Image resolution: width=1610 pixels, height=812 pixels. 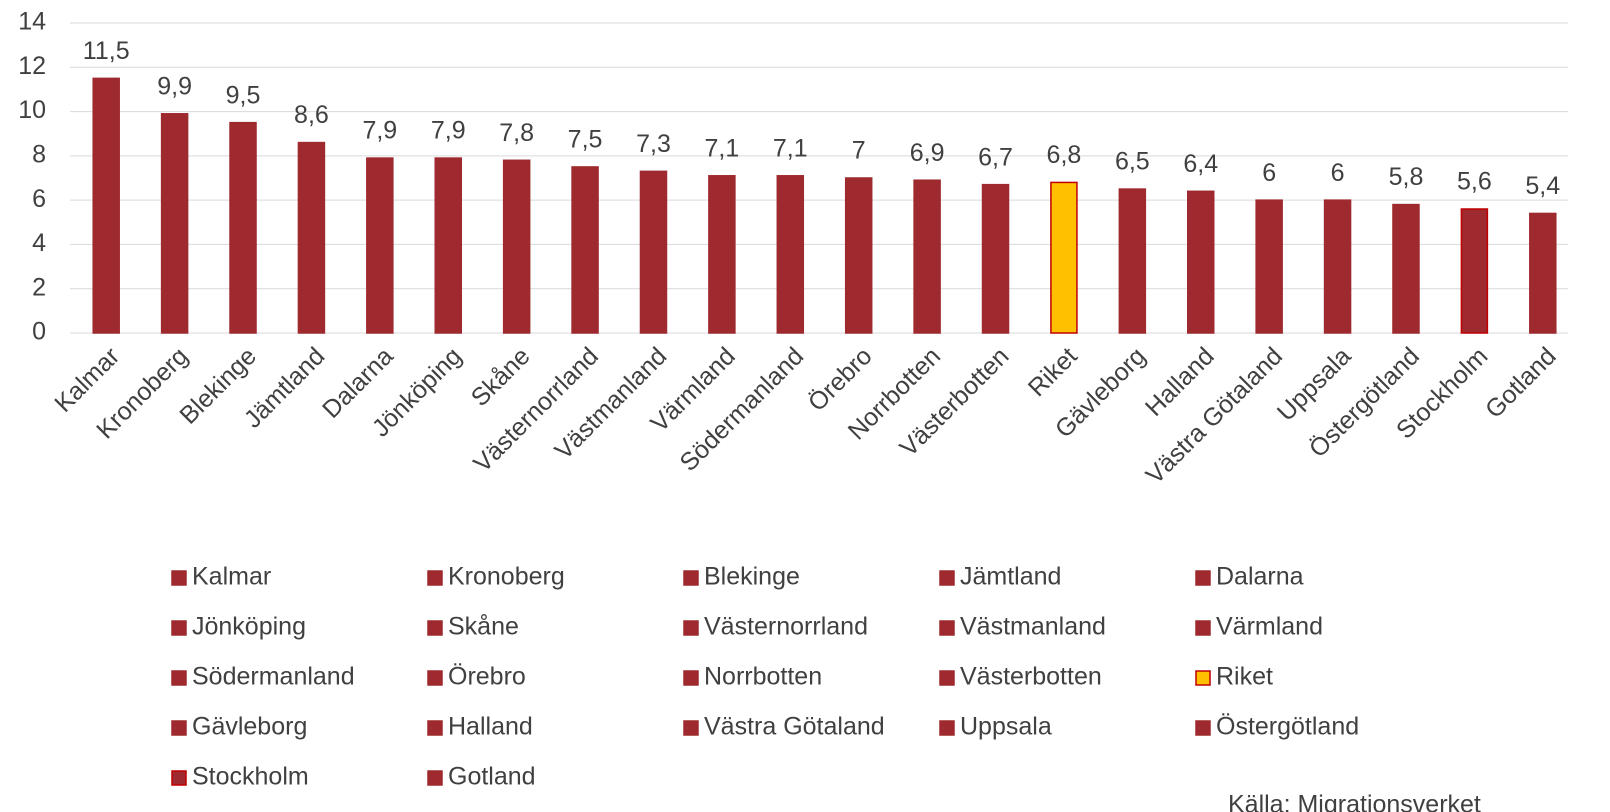 What do you see at coordinates (1033, 627) in the screenshot?
I see `legend-label: Västmanland` at bounding box center [1033, 627].